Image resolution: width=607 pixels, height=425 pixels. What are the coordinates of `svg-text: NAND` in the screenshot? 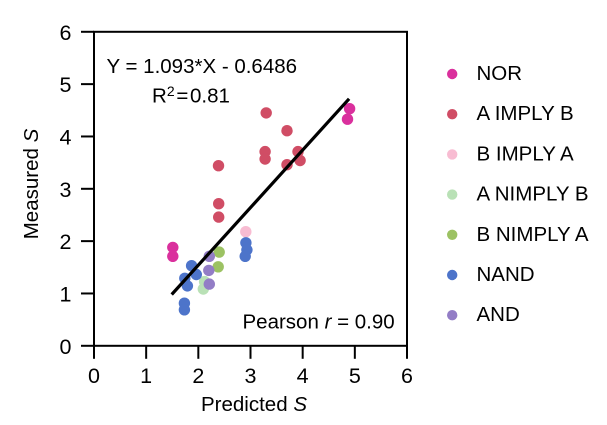 It's located at (506, 274).